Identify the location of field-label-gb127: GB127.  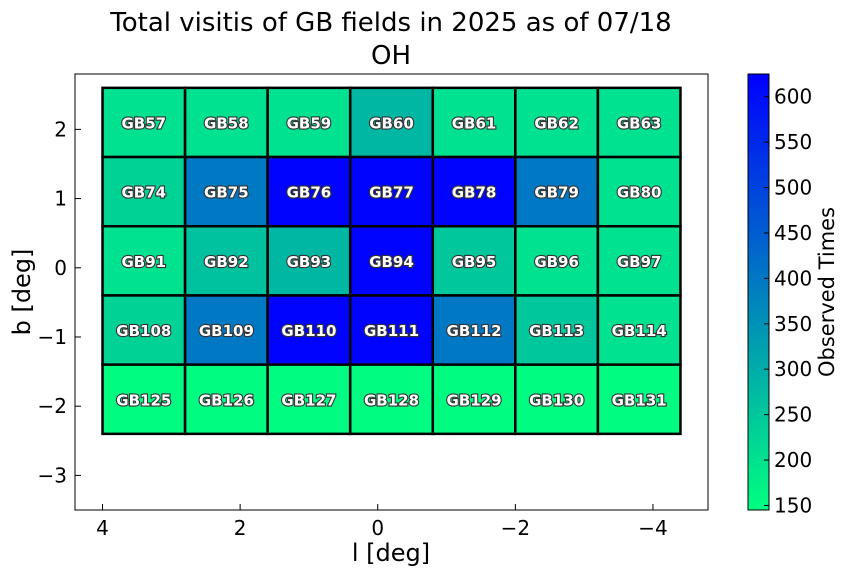
(308, 400).